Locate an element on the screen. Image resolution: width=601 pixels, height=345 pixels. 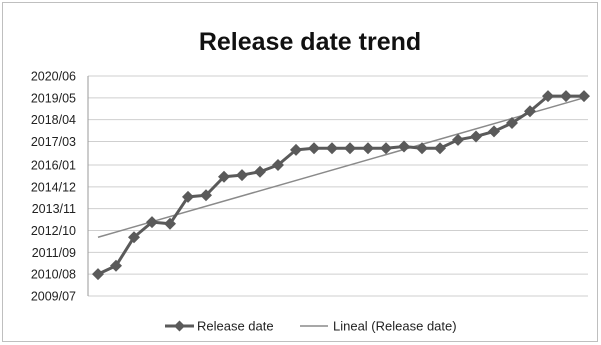
legend-item-trendline: Lineal (Release date) is located at coordinates (378, 326).